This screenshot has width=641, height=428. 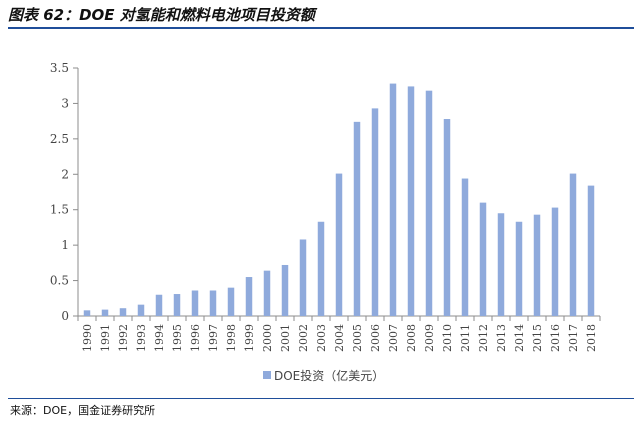 What do you see at coordinates (429, 338) in the screenshot?
I see `x-tick-label: 2009` at bounding box center [429, 338].